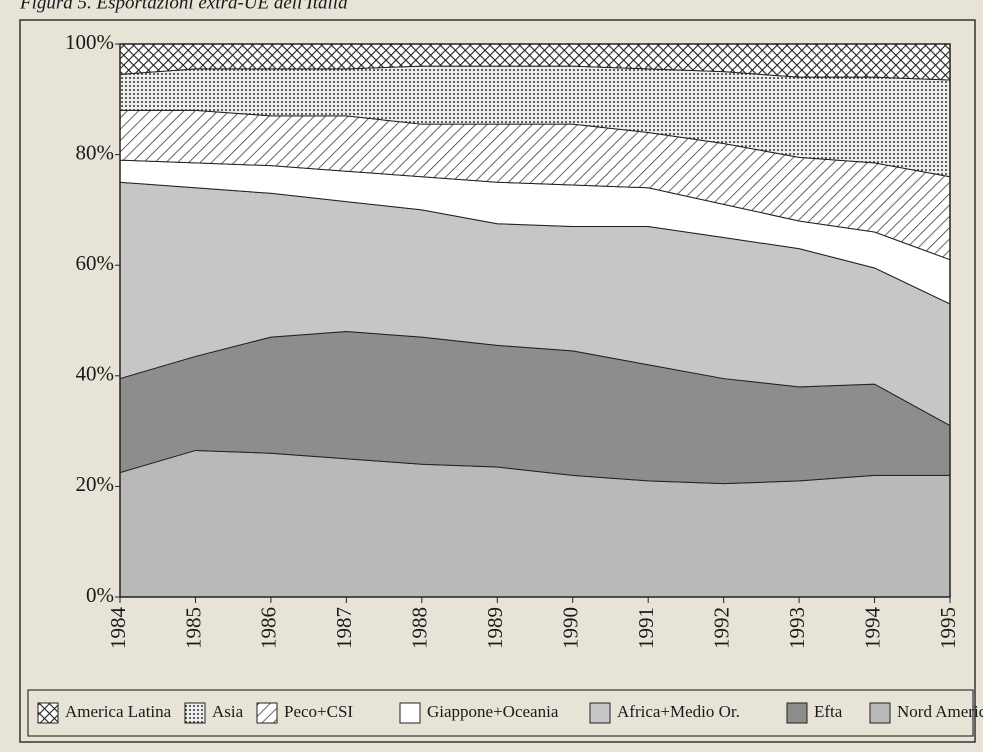 The width and height of the screenshot is (983, 752). What do you see at coordinates (95, 263) in the screenshot?
I see `y-tick-label: 60%` at bounding box center [95, 263].